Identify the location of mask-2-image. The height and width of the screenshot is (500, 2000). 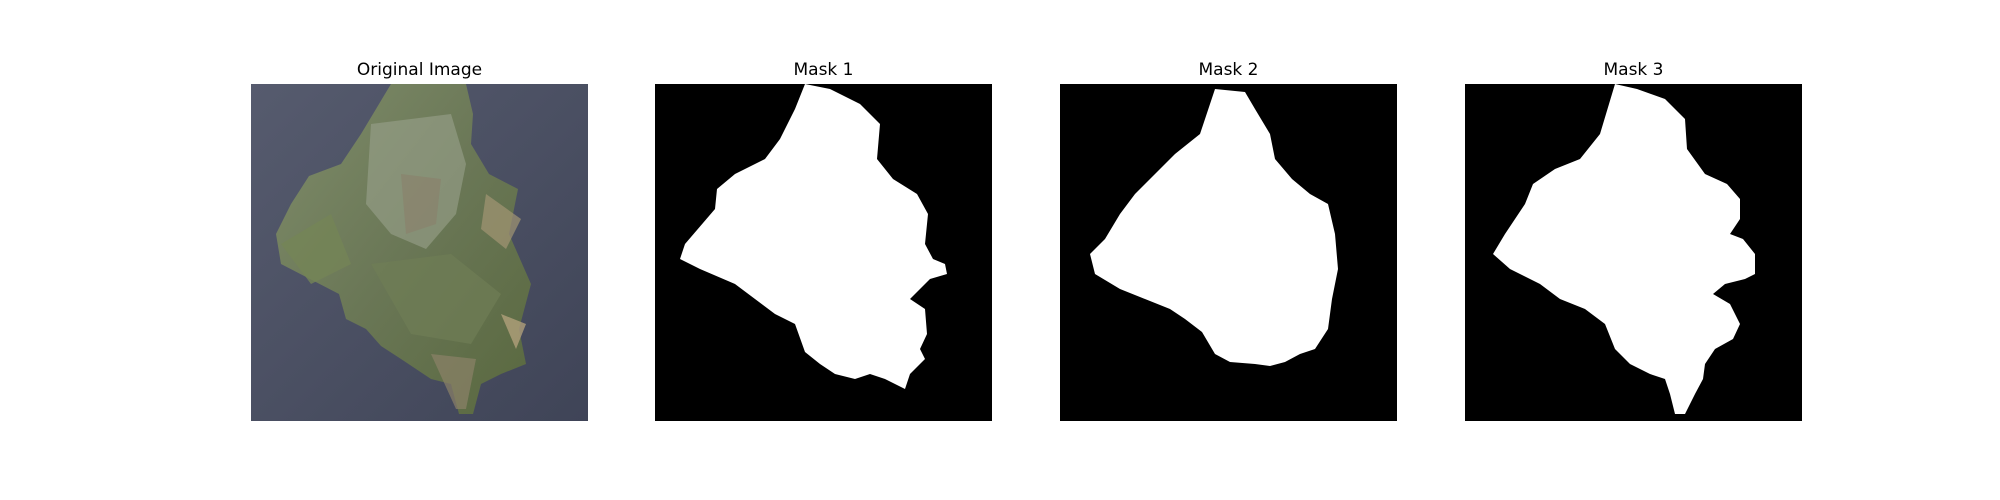
(1228, 252).